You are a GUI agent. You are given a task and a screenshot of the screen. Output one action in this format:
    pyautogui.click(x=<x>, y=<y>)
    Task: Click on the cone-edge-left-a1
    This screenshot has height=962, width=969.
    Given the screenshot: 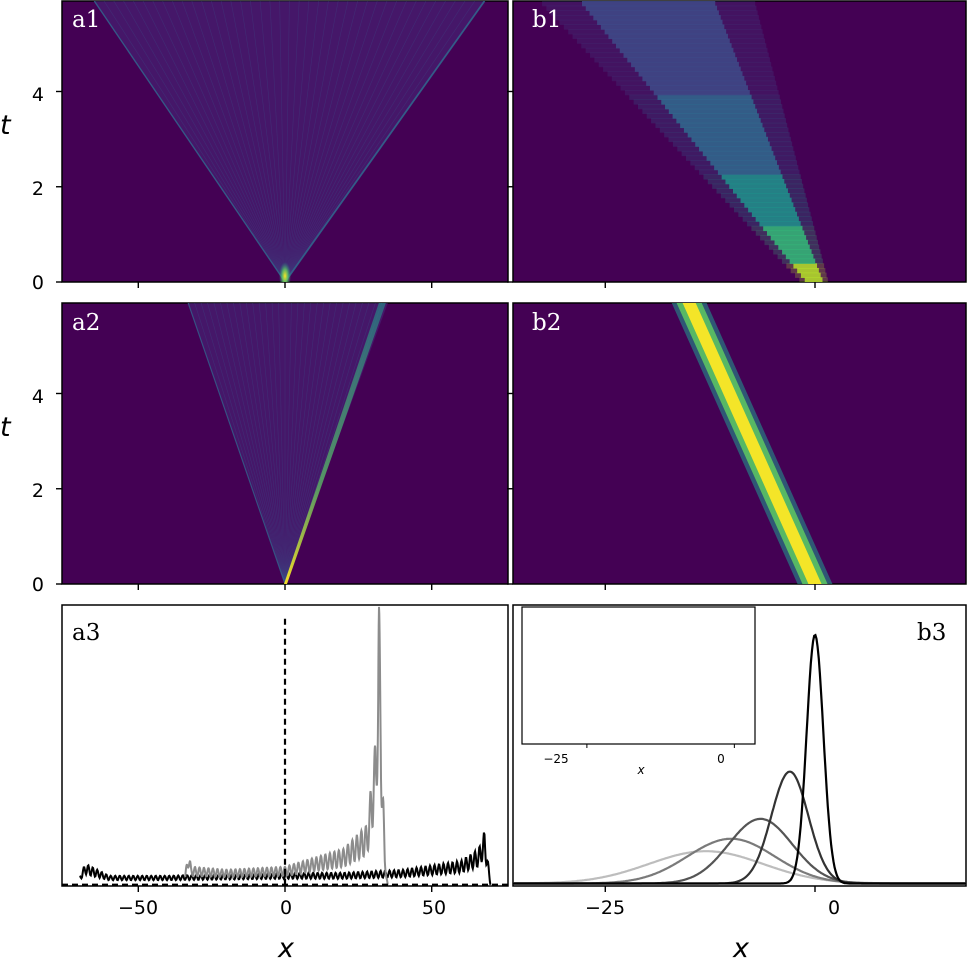 What is the action you would take?
    pyautogui.click(x=189, y=141)
    